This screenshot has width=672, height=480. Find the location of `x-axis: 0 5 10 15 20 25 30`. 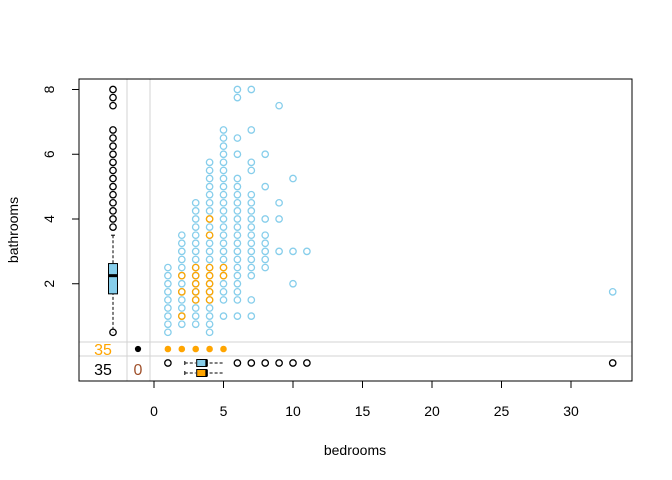

x-axis: 0 5 10 15 20 25 30 is located at coordinates (364, 399).